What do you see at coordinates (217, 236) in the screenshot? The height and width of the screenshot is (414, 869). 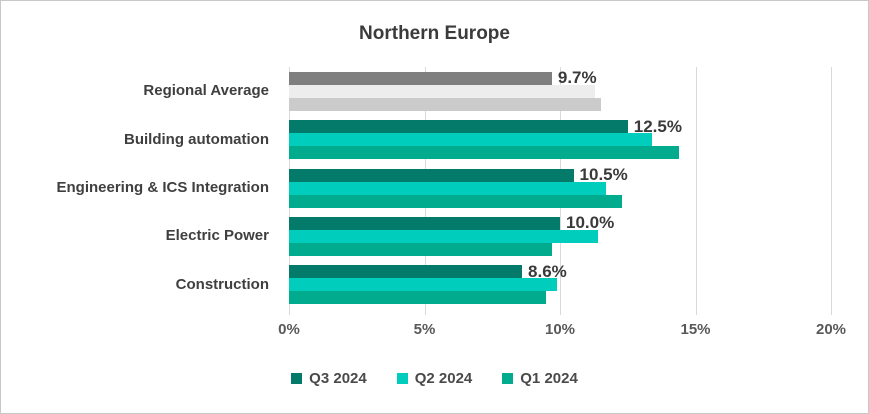 I see `category-label: Electric Power` at bounding box center [217, 236].